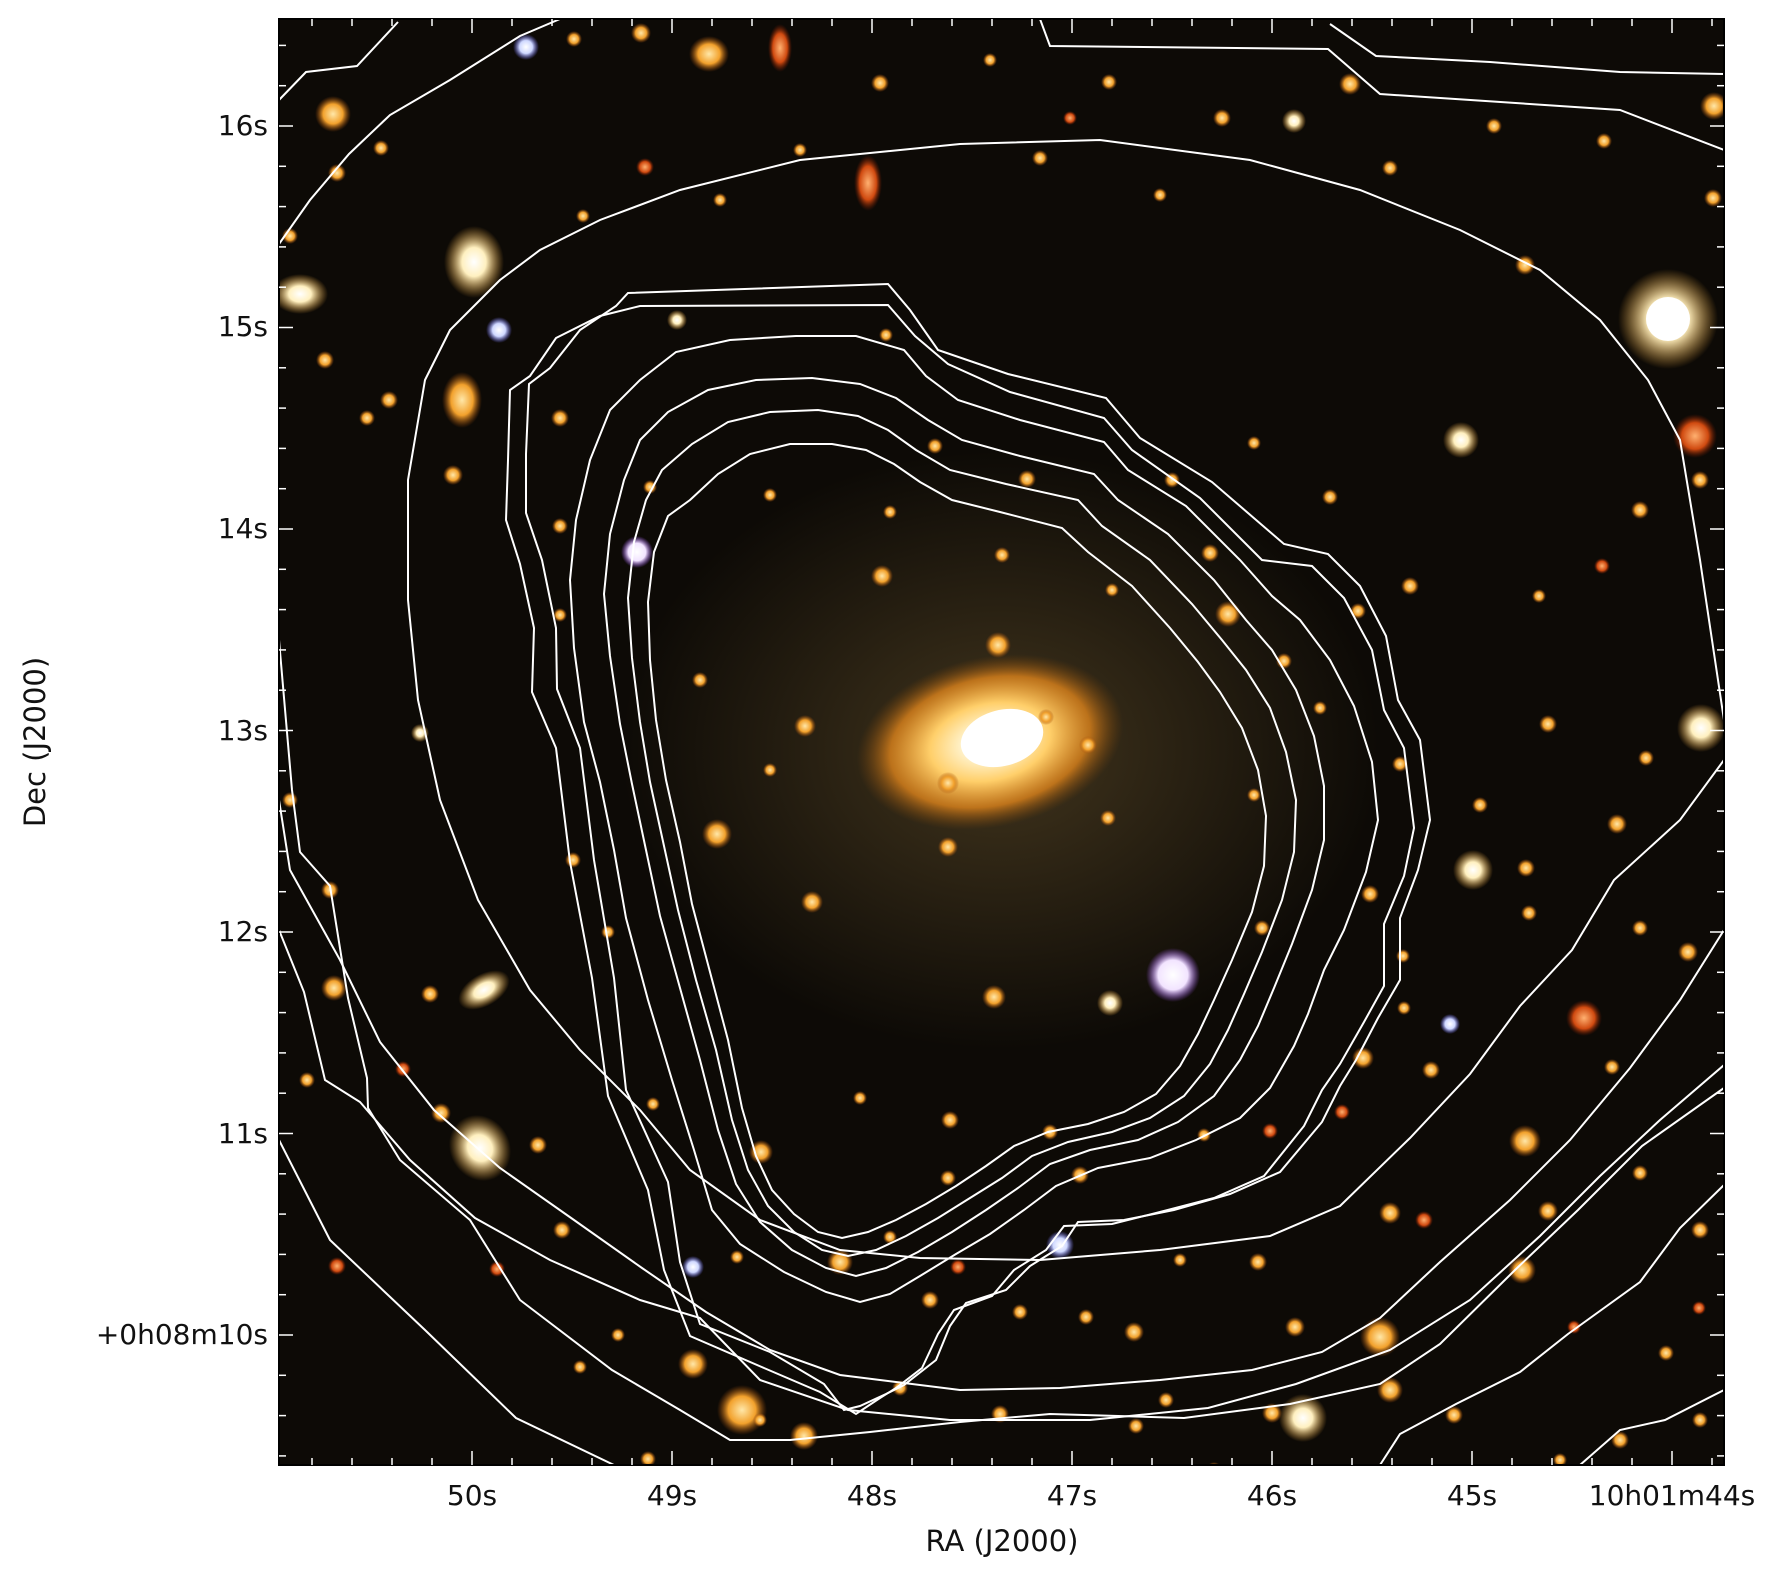 The height and width of the screenshot is (1571, 1783). What do you see at coordinates (35, 742) in the screenshot?
I see `y-axis-label: Dec (J2000)` at bounding box center [35, 742].